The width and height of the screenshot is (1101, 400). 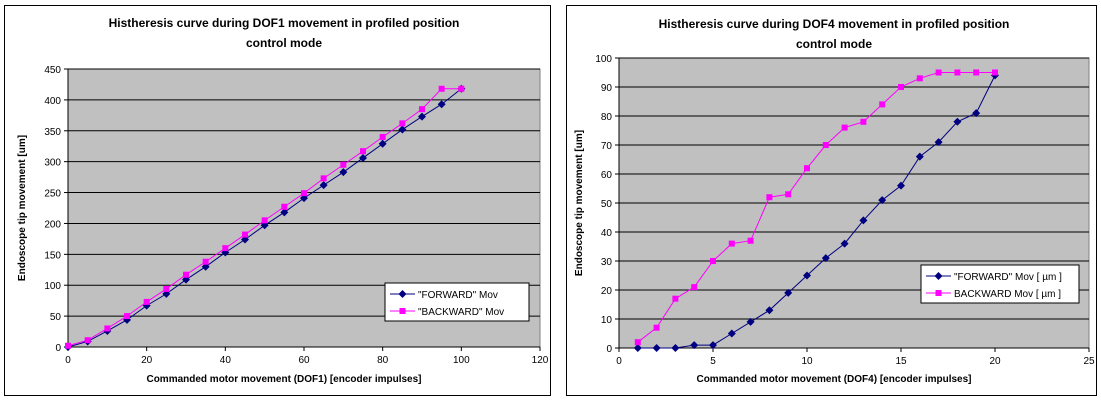 I want to click on x-tick-label: 20, so click(x=995, y=361).